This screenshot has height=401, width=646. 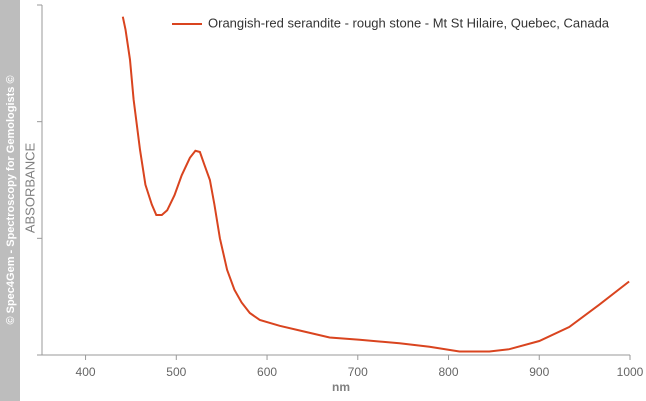 I want to click on x-tick-label: 900, so click(x=539, y=372).